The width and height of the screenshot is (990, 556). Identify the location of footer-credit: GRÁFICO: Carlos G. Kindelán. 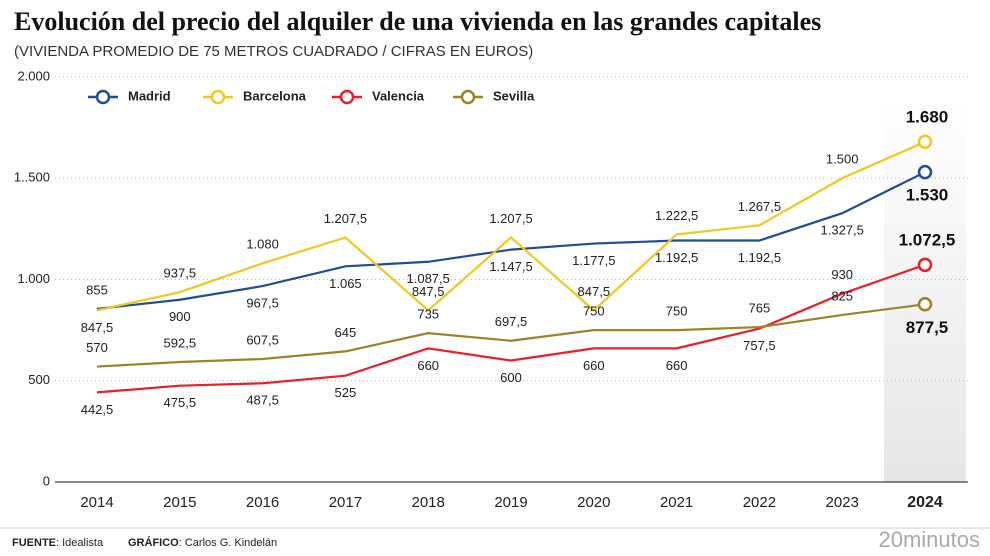
(202, 542).